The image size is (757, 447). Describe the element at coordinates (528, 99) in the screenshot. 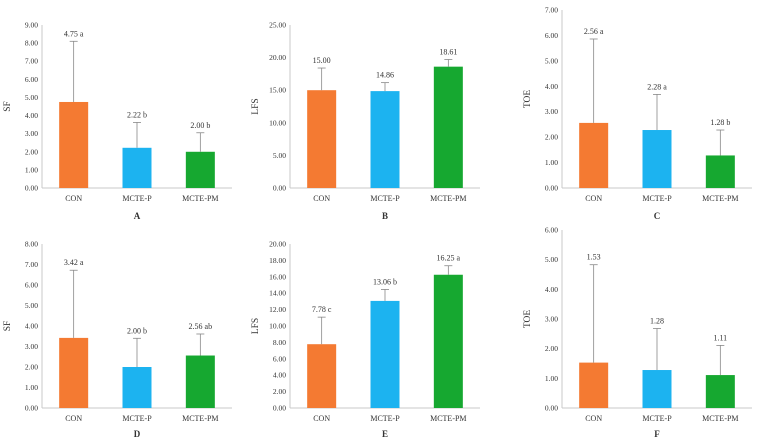

I see `y-axis-title: TOE` at that location.